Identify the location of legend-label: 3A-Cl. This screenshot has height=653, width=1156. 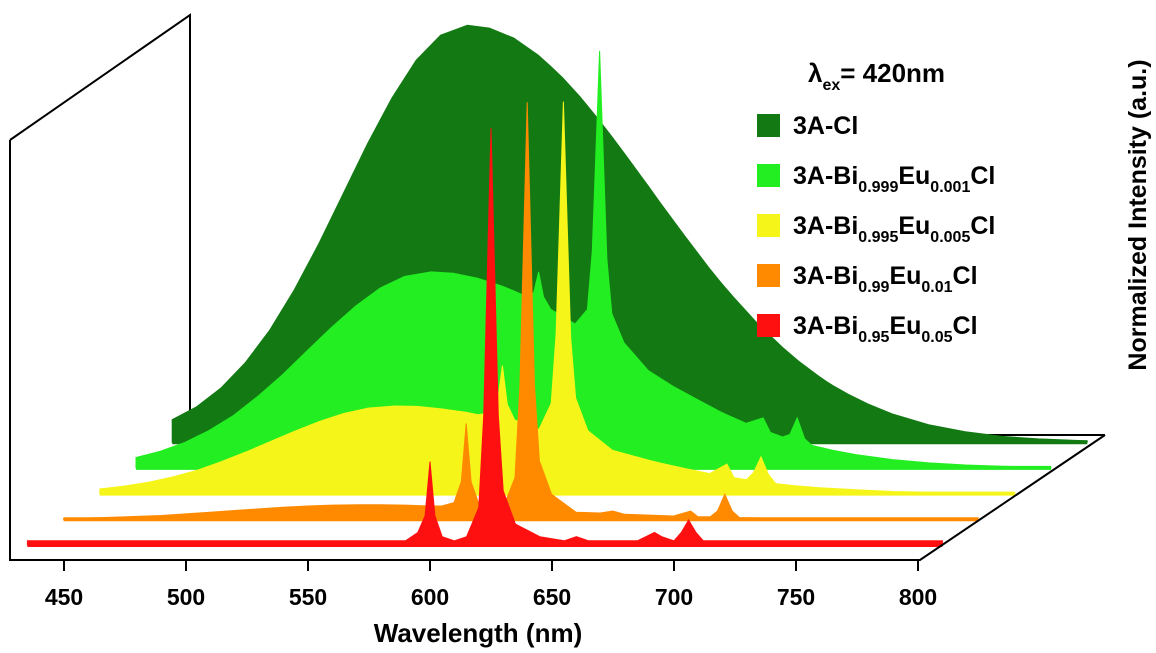
(825, 126).